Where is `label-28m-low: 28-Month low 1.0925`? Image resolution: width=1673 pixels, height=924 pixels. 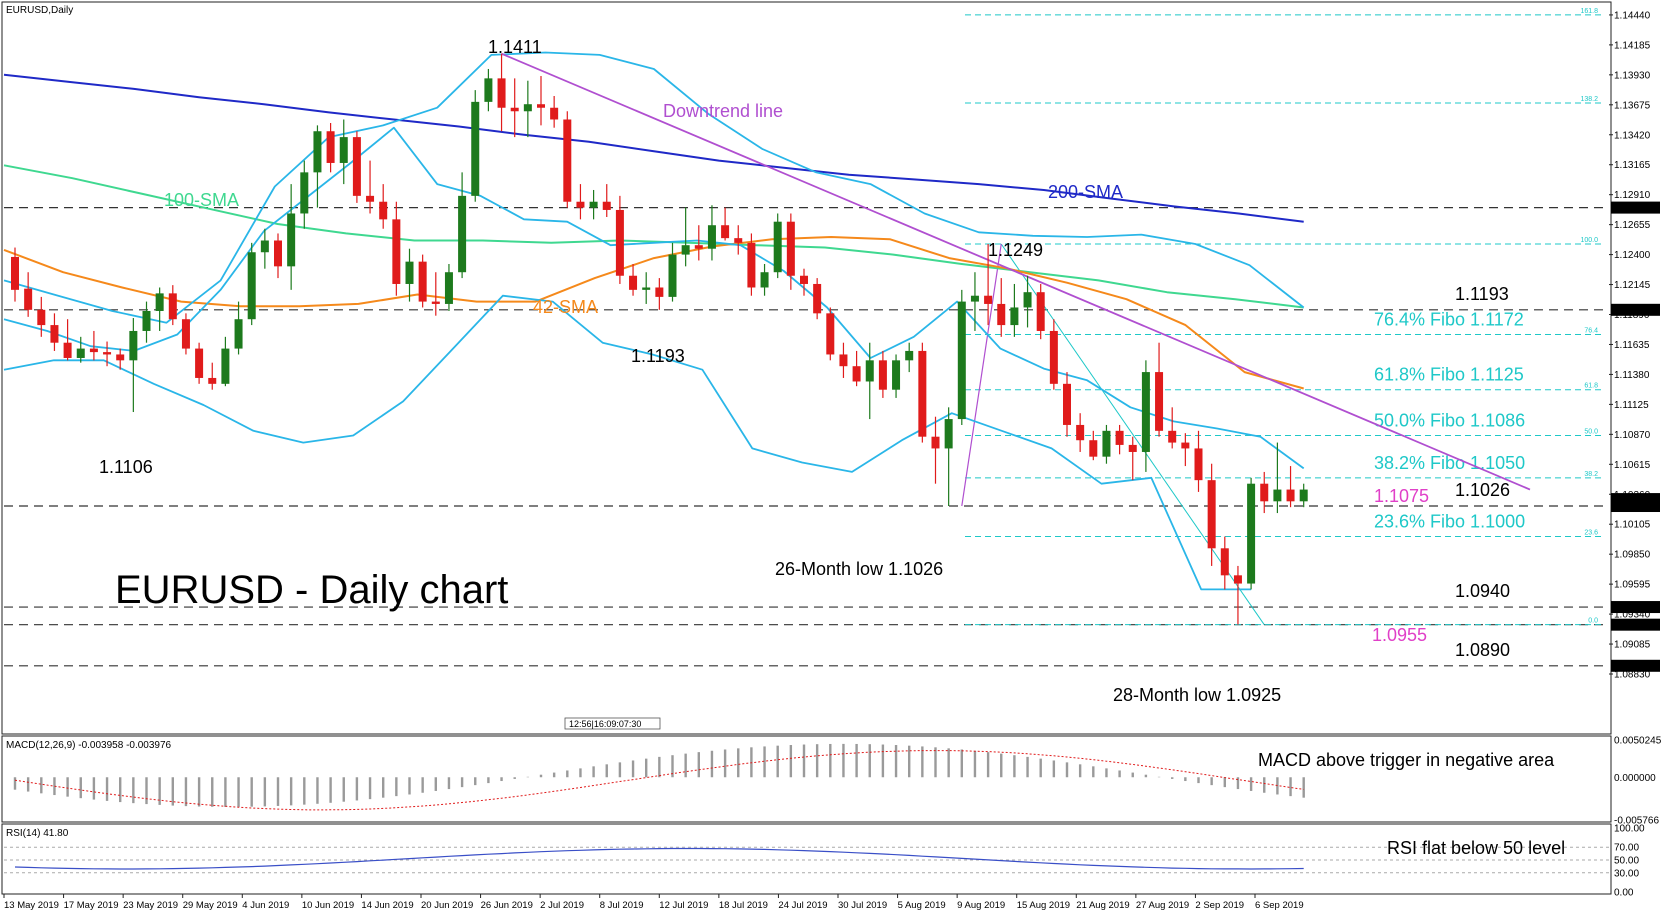
label-28m-low: 28-Month low 1.0925 is located at coordinates (1197, 695).